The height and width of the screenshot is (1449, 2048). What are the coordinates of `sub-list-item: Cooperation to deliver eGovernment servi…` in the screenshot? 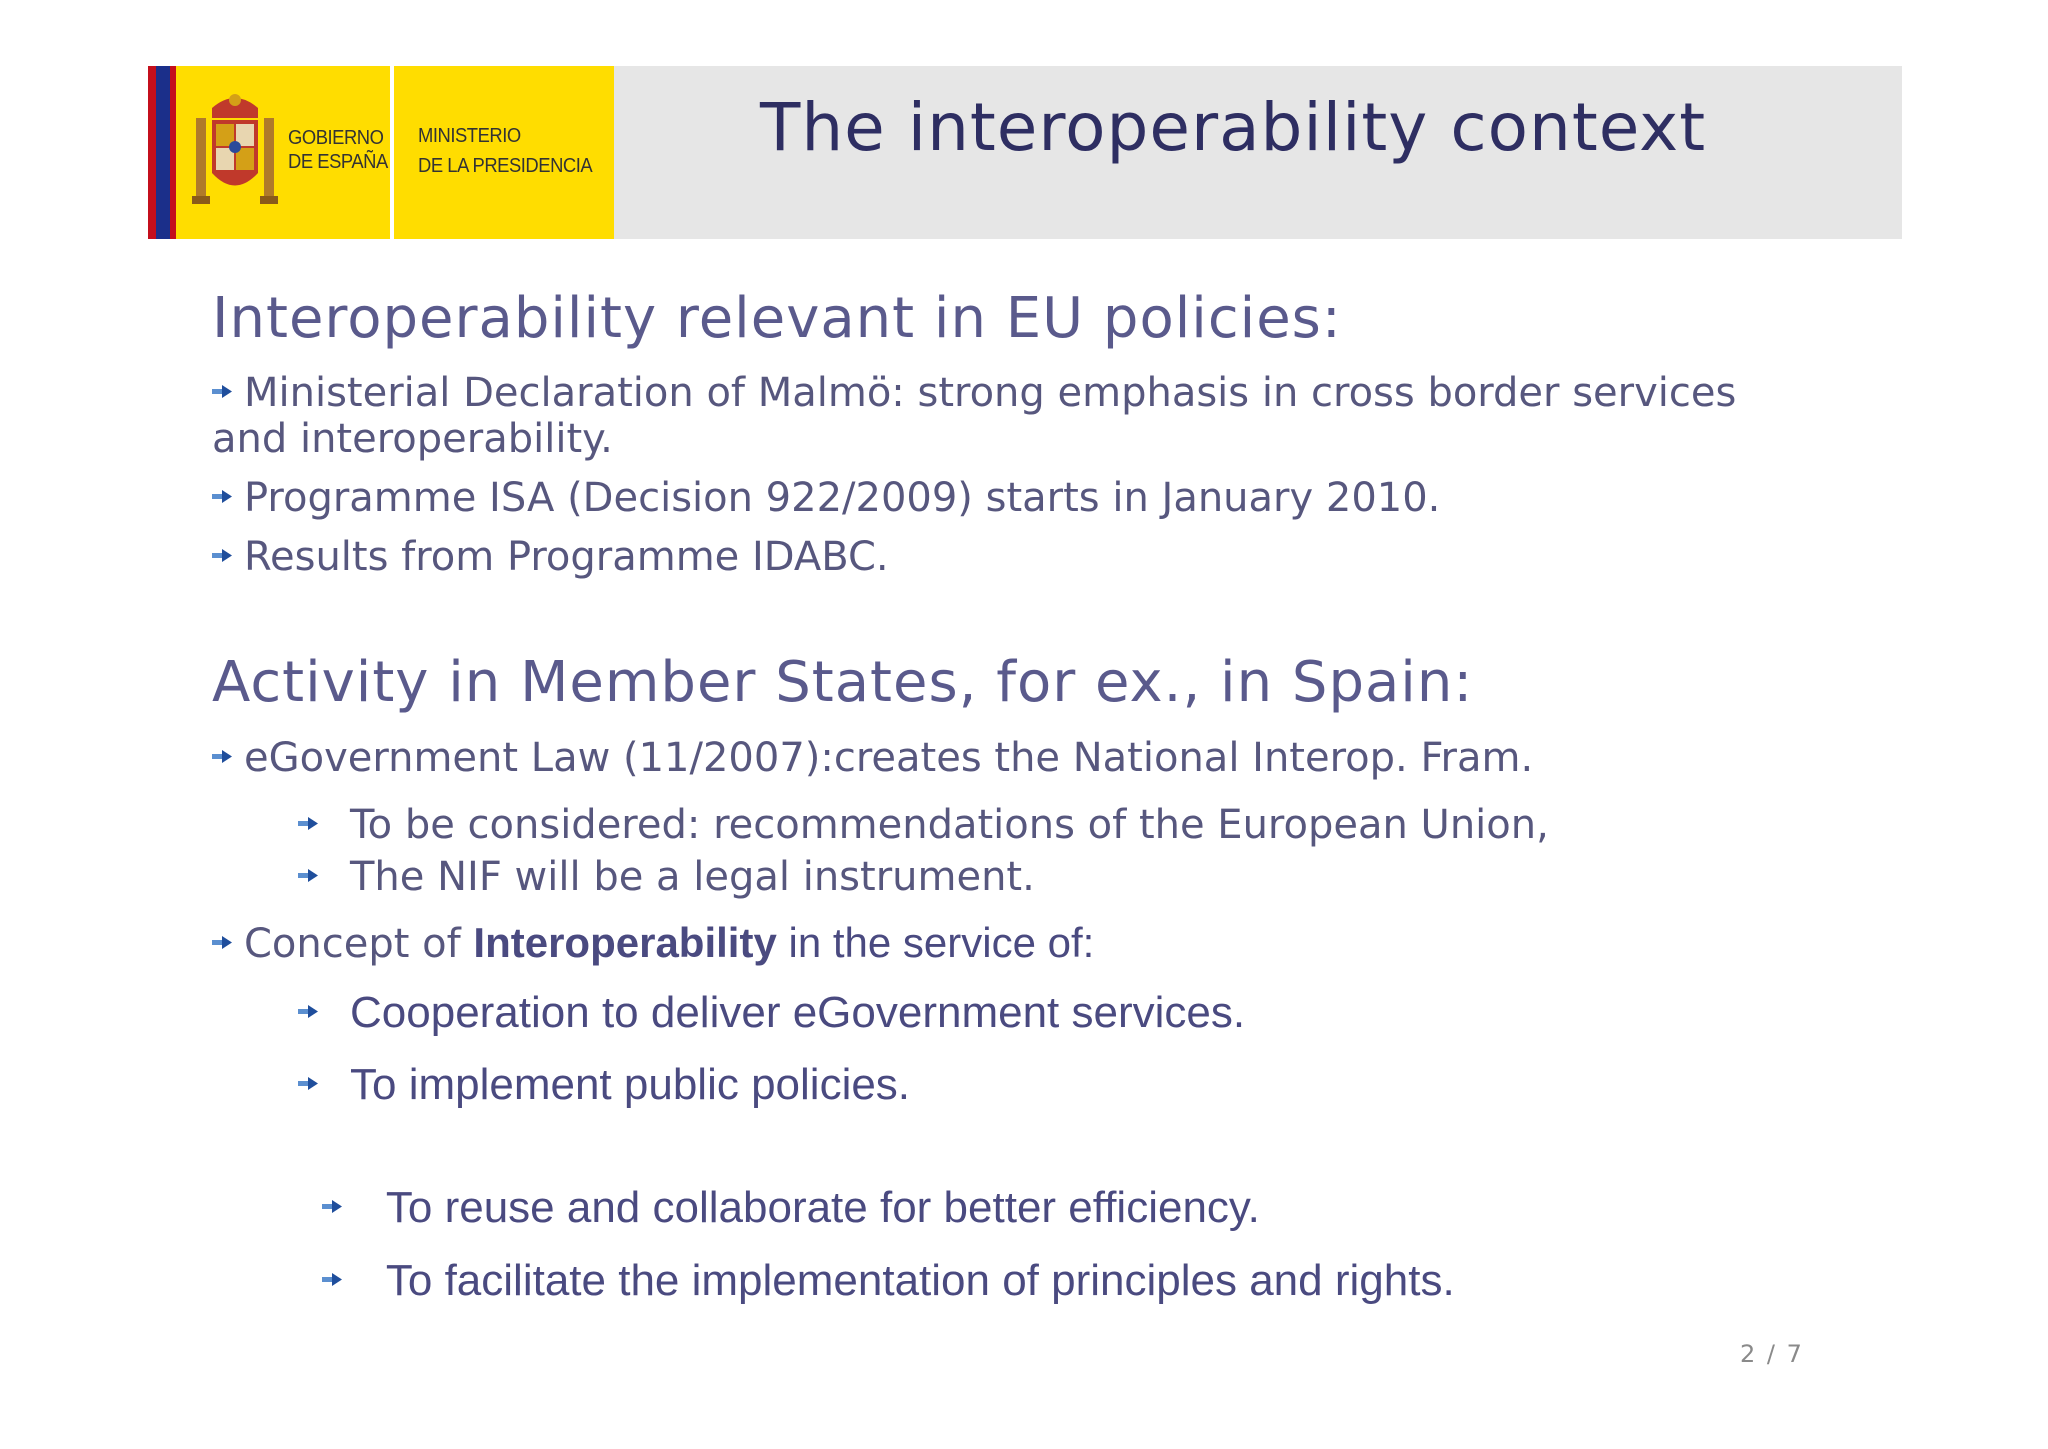 It's located at (771, 1013).